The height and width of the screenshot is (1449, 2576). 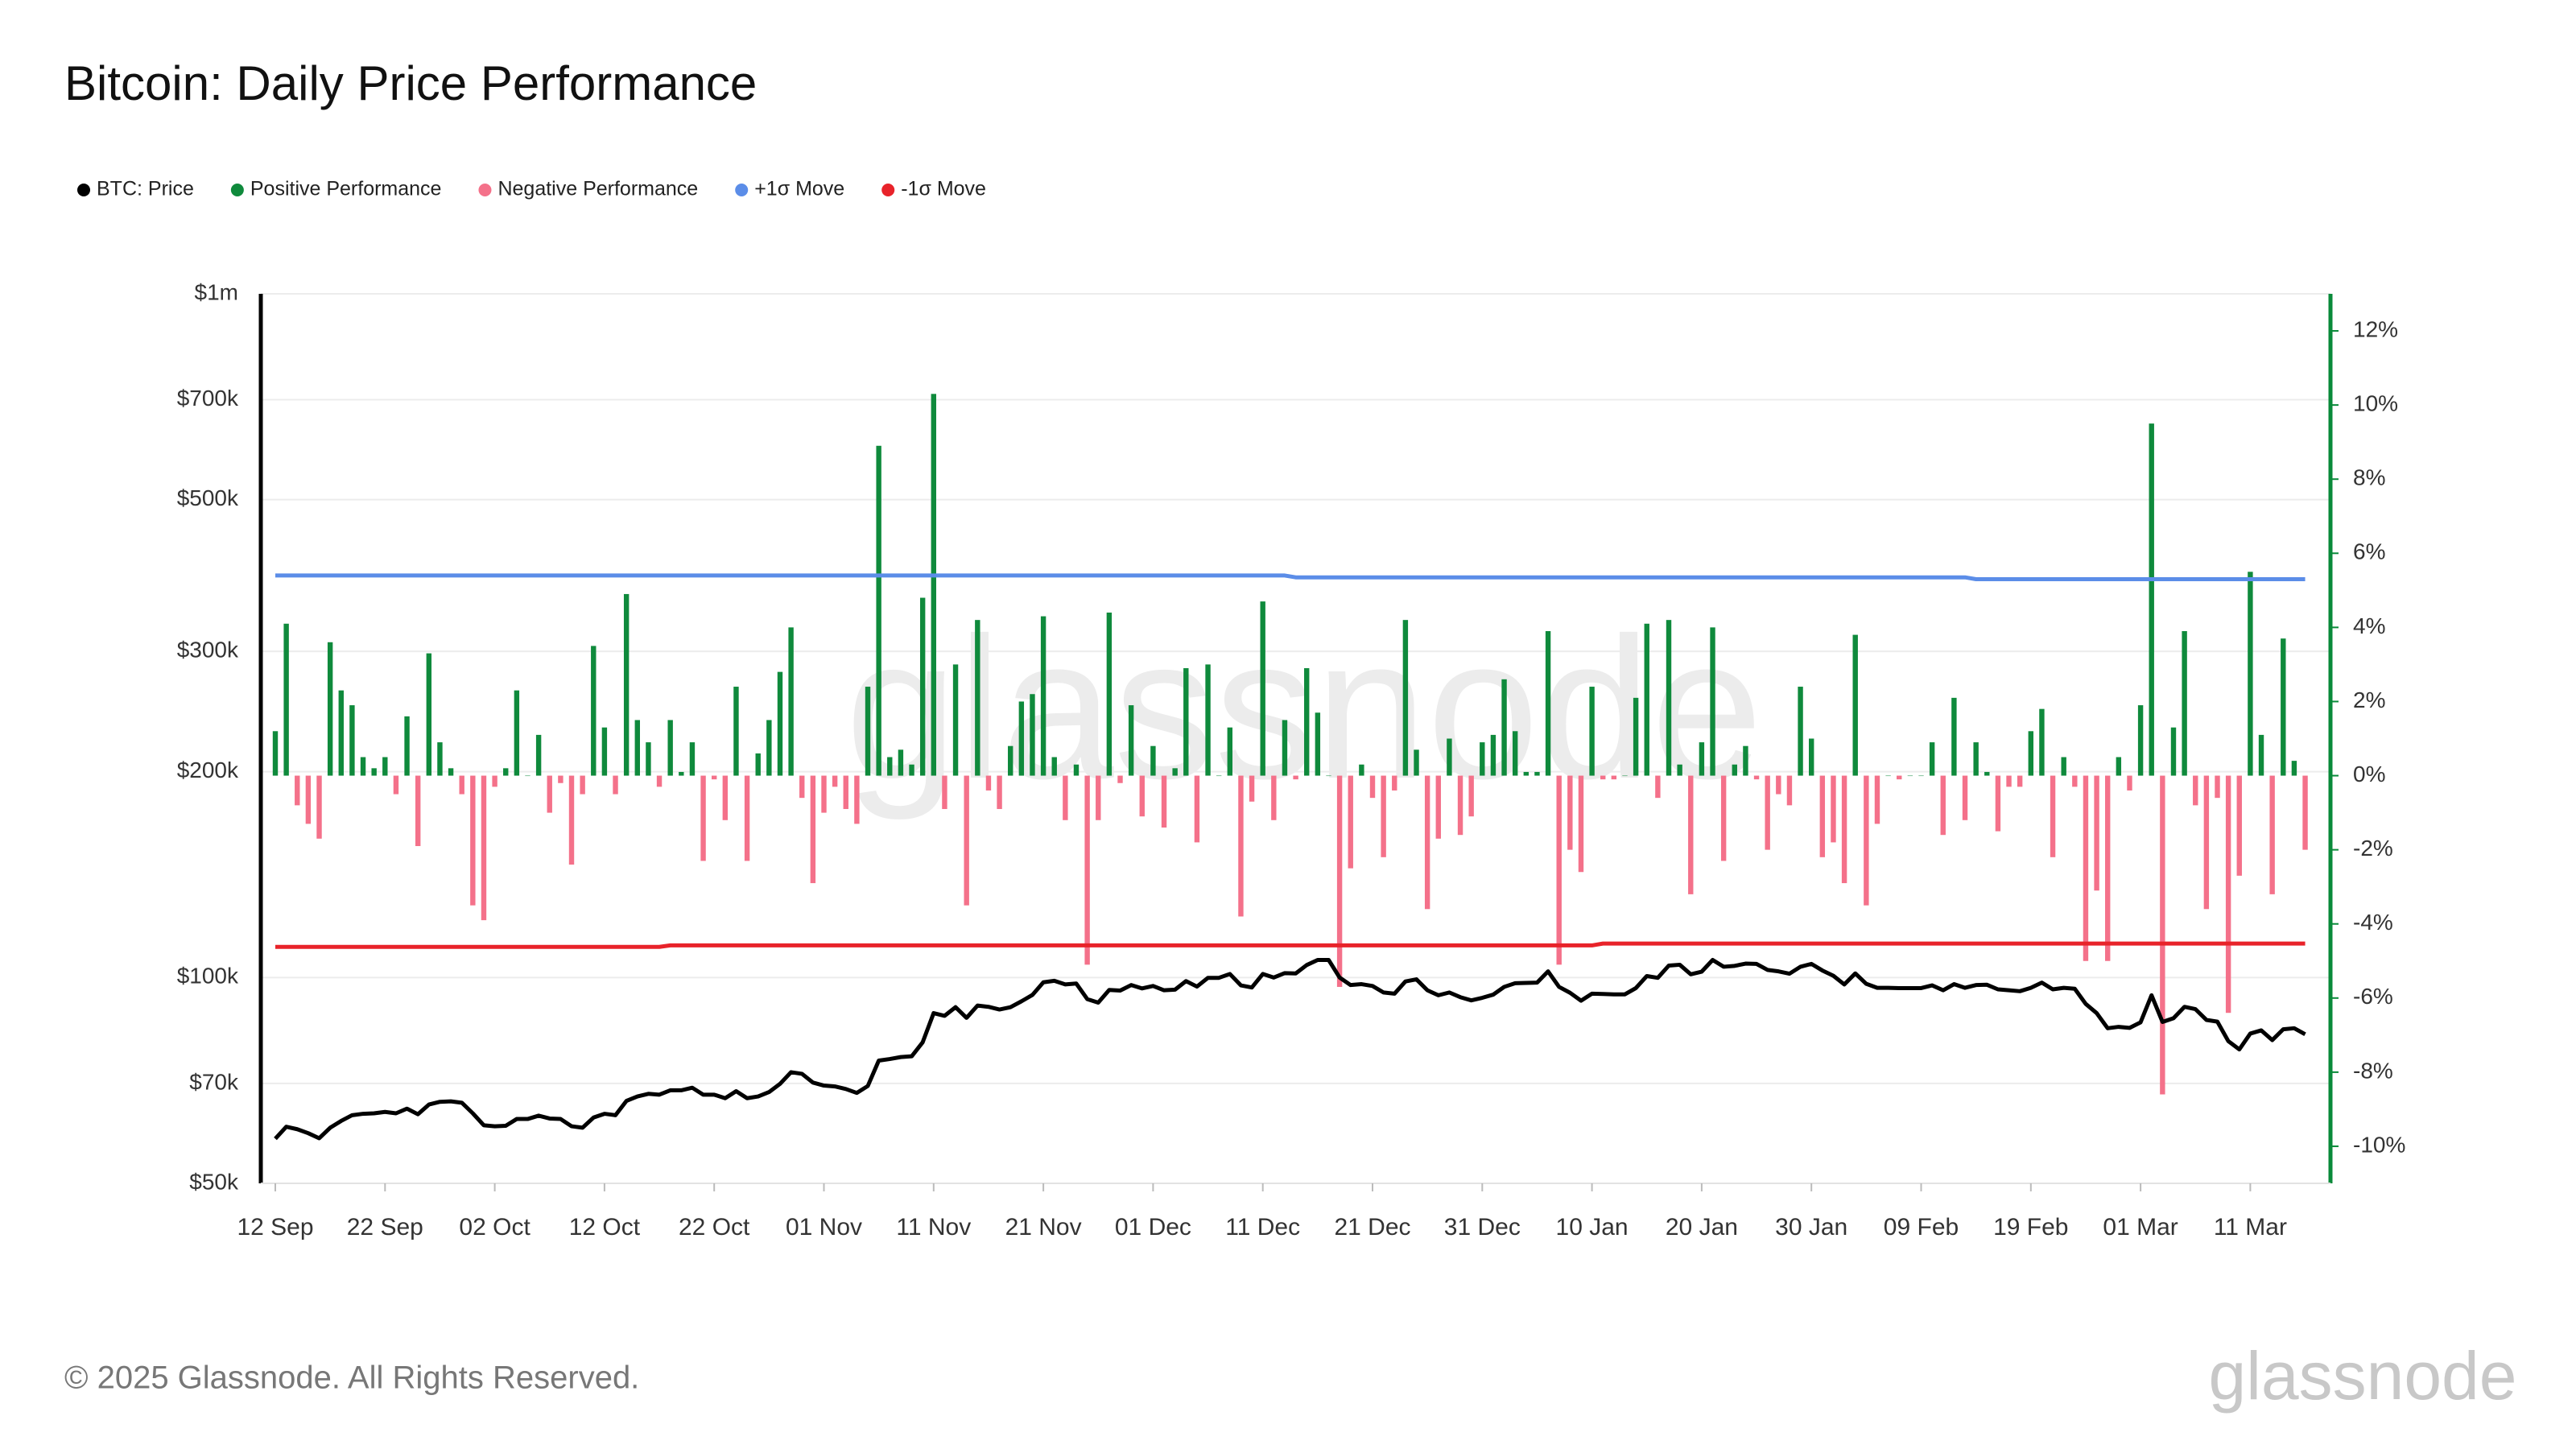 What do you see at coordinates (2363, 1376) in the screenshot?
I see `logo-text: glassnode` at bounding box center [2363, 1376].